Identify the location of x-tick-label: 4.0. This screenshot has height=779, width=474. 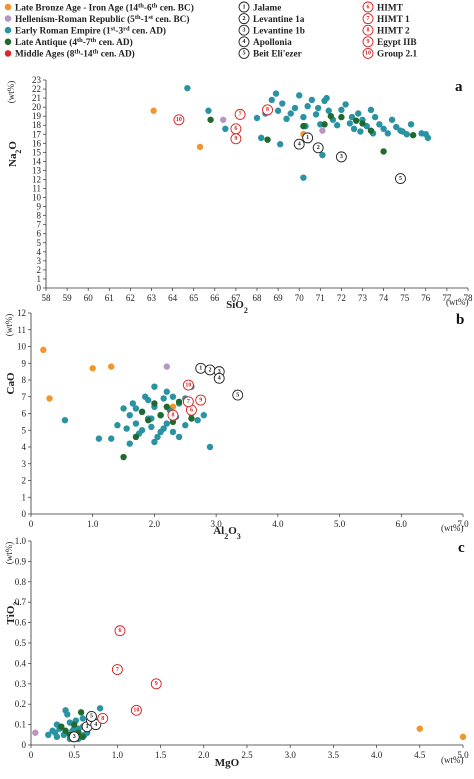
(377, 755).